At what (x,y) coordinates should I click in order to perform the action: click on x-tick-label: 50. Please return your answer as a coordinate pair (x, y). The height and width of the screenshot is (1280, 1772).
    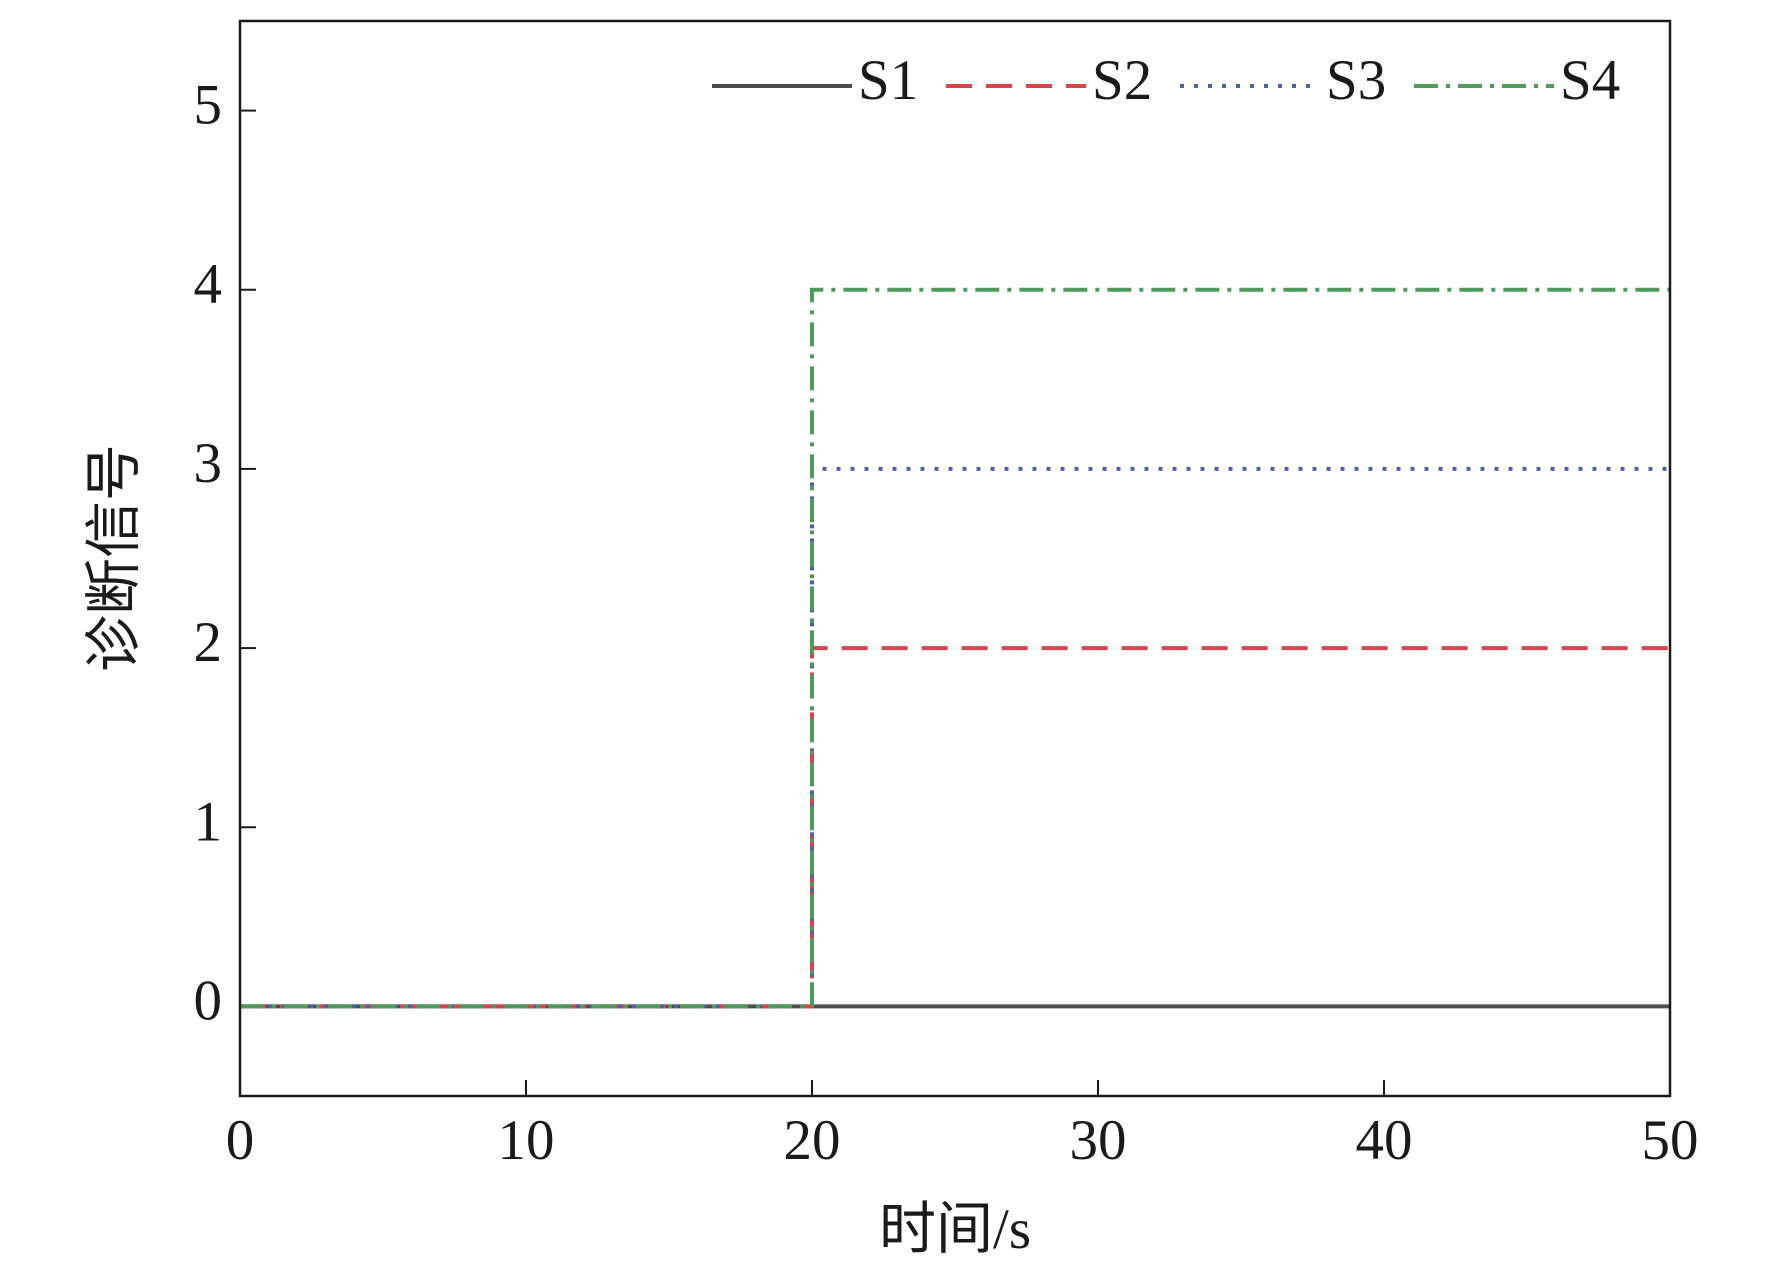
    Looking at the image, I should click on (1670, 1140).